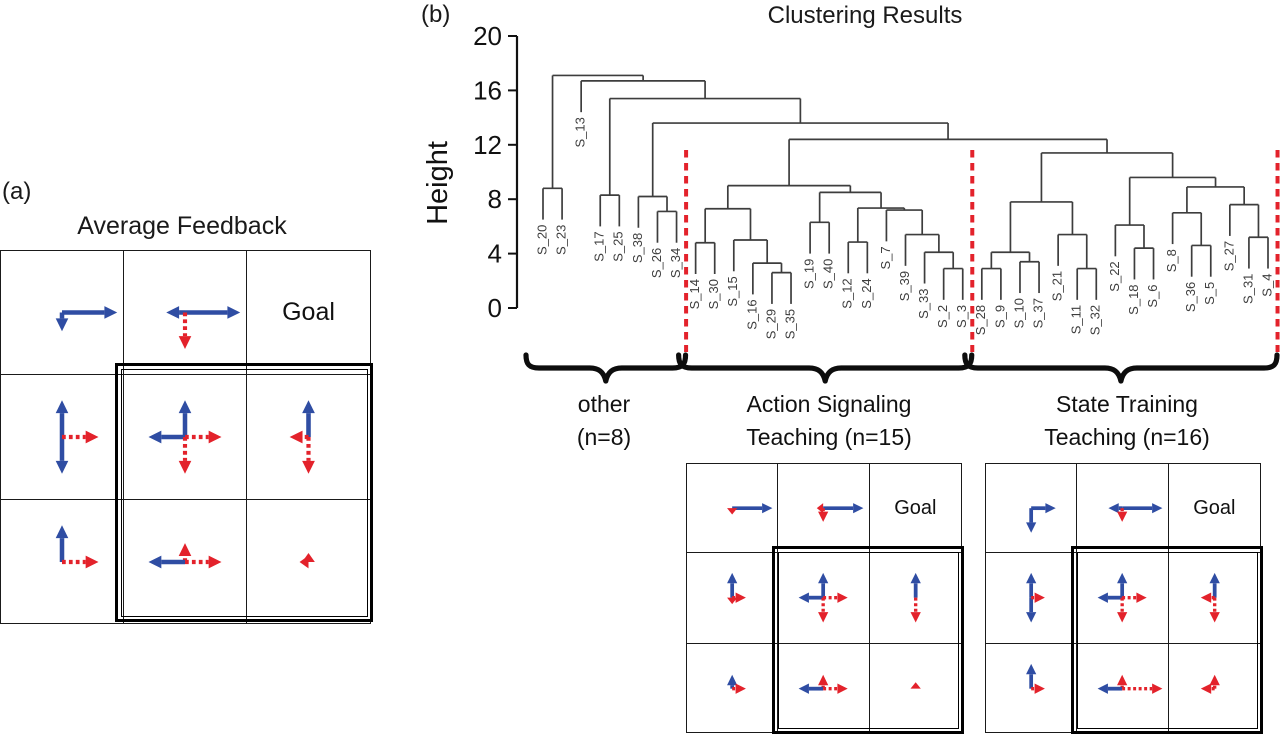 The image size is (1280, 735). What do you see at coordinates (828, 274) in the screenshot?
I see `leaf-label: S_40` at bounding box center [828, 274].